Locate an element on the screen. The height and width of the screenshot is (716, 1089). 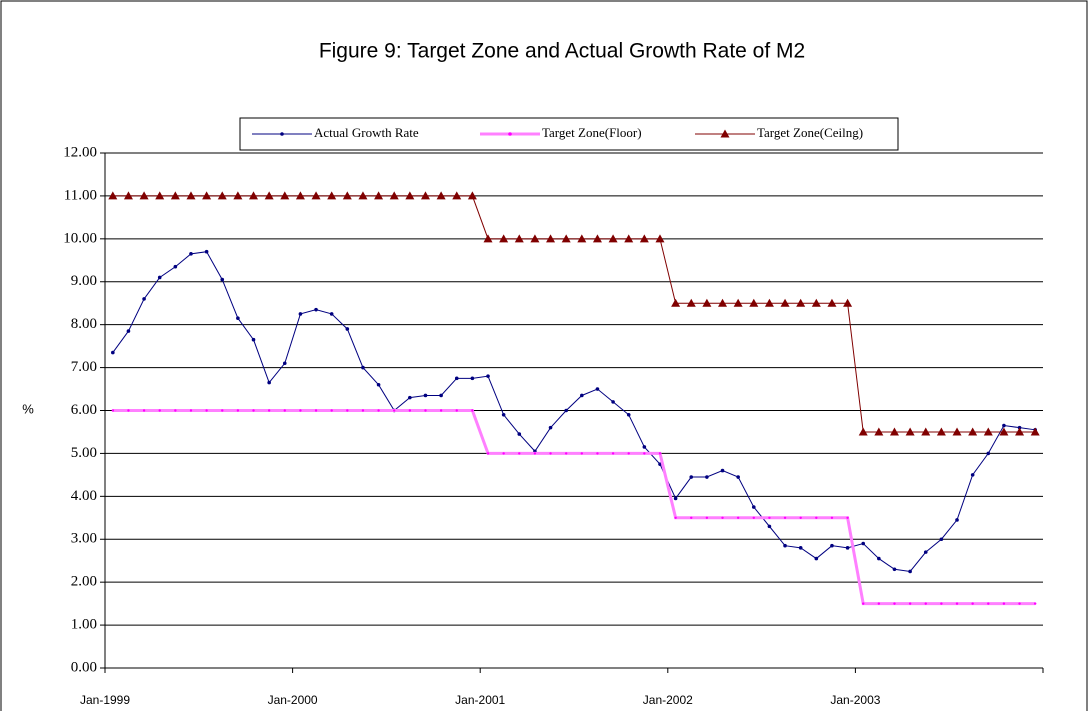
y-tick-label: 2.00 is located at coordinates (84, 582).